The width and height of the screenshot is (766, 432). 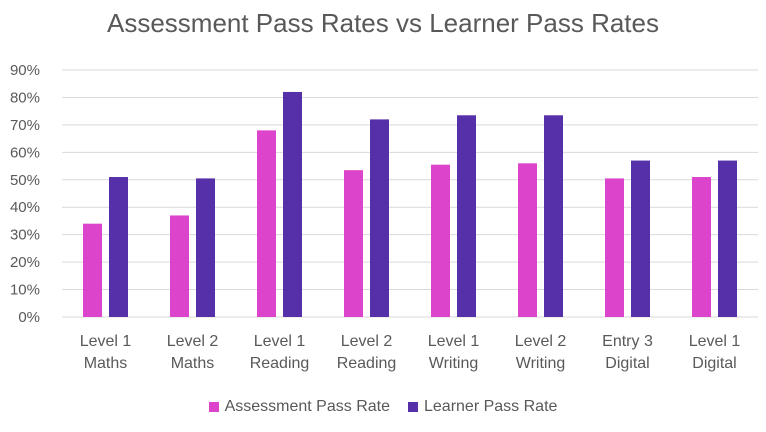 What do you see at coordinates (213, 407) in the screenshot?
I see `legend-swatch-assessment` at bounding box center [213, 407].